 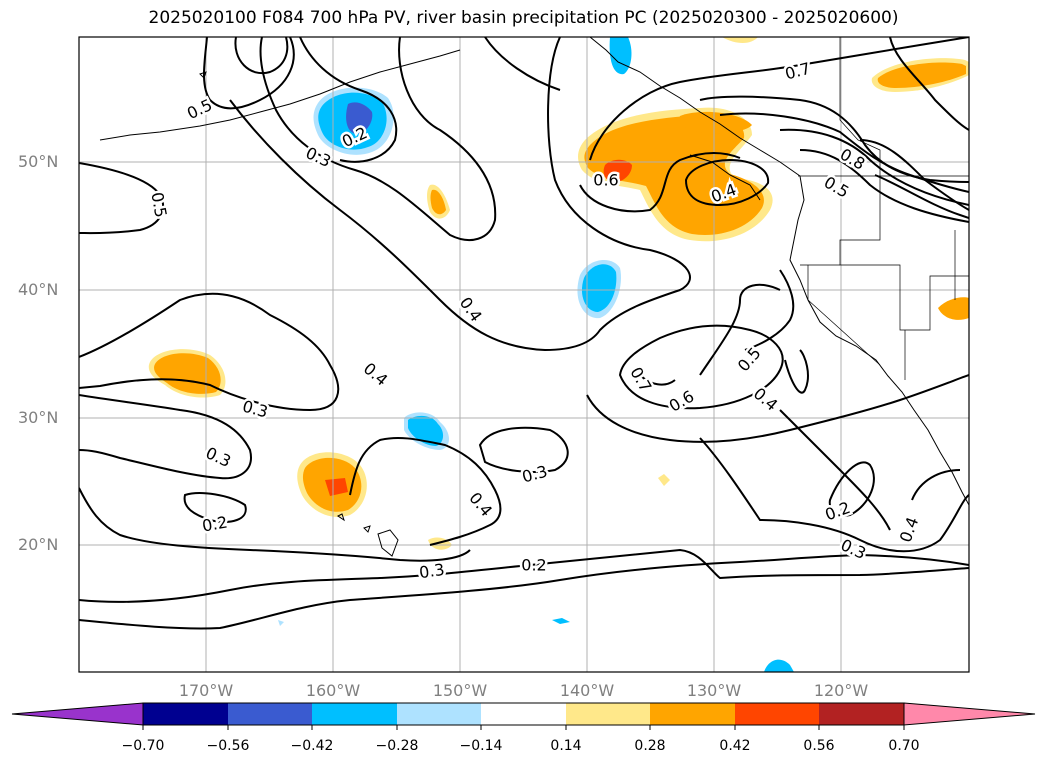 I want to click on colorbar-tick-label: −0.28, so click(x=397, y=746).